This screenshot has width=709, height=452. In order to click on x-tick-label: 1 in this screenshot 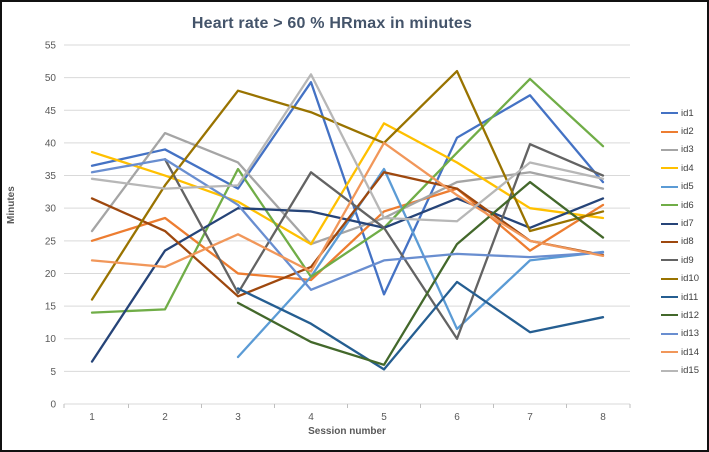, I will do `click(92, 417)`.